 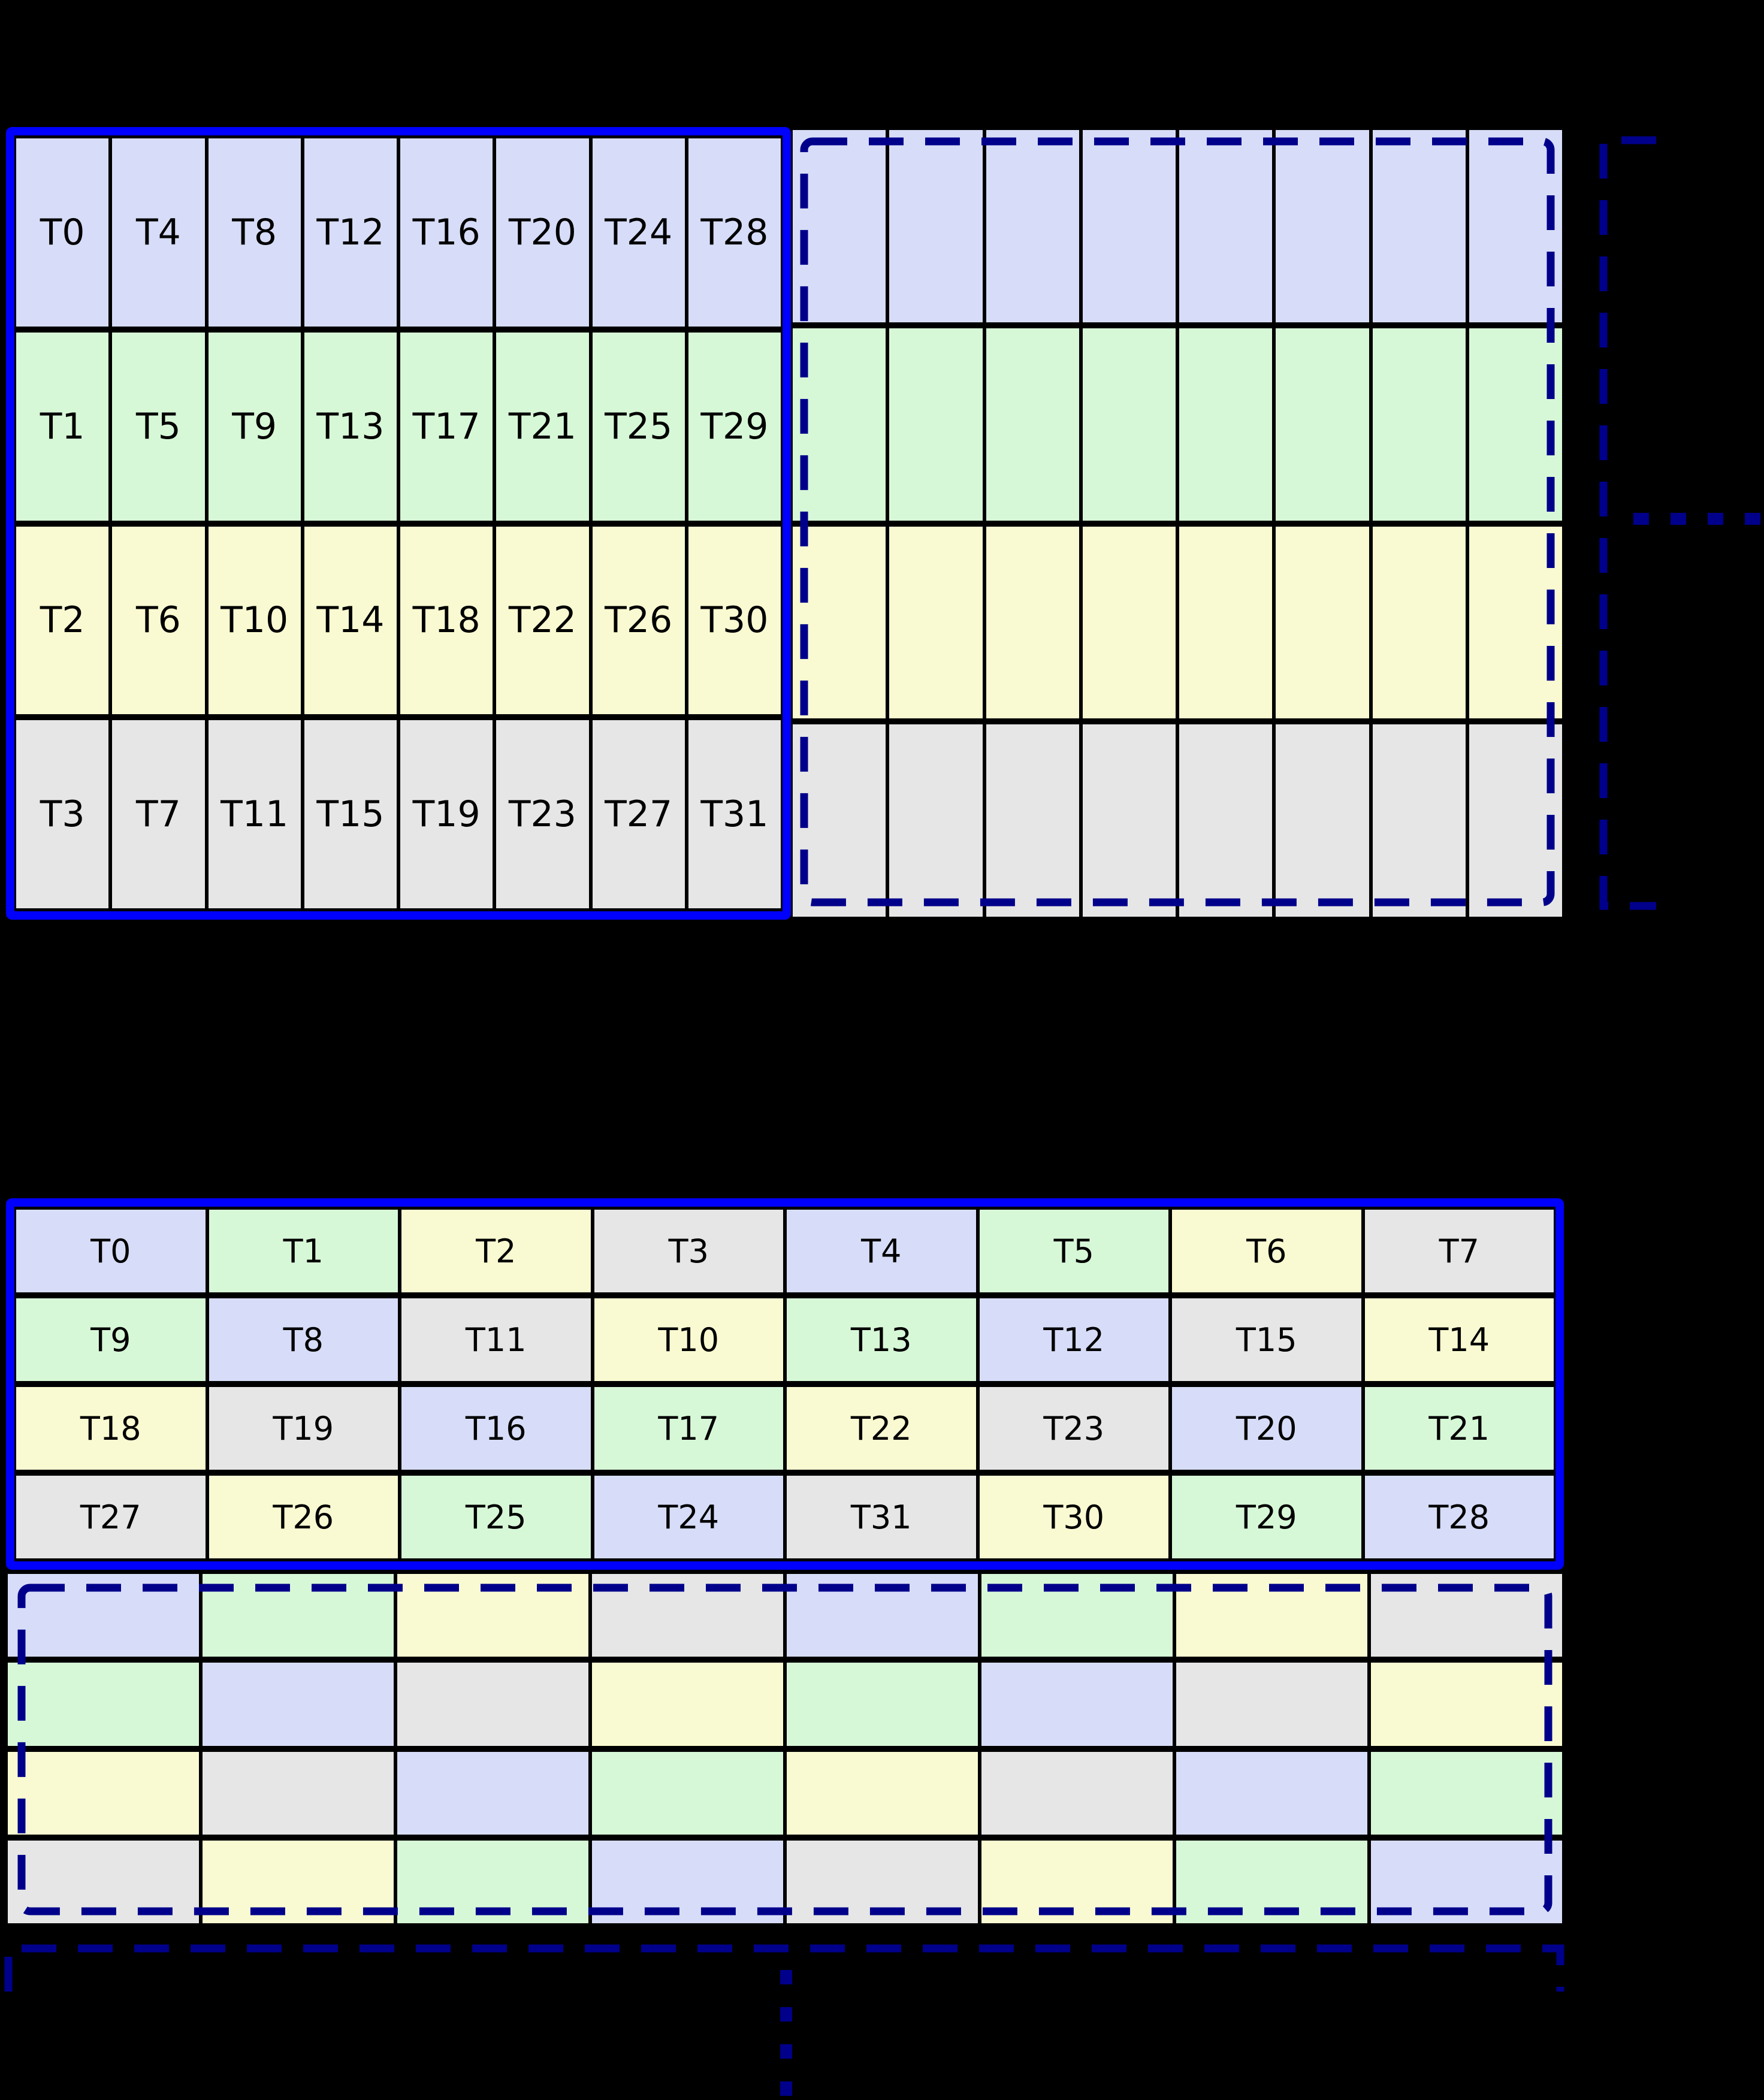 What do you see at coordinates (688, 1339) in the screenshot?
I see `thread-cell-t10: T10` at bounding box center [688, 1339].